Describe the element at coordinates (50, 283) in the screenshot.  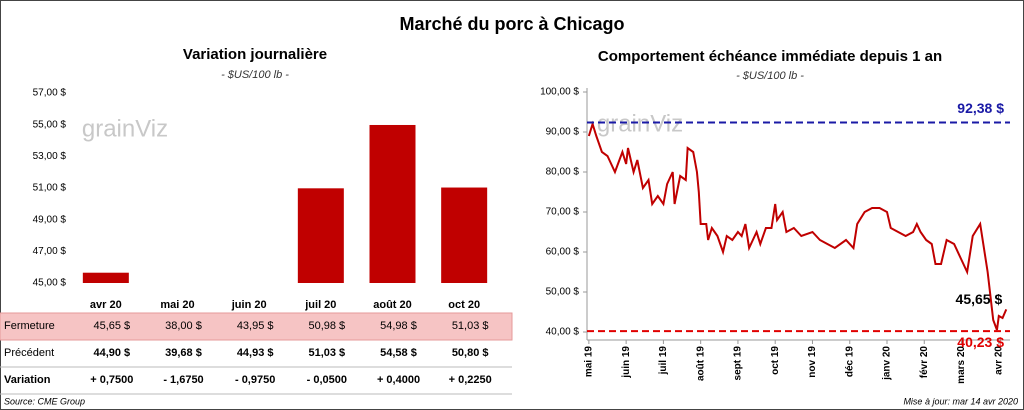
I see `y-tick-label: 45,00 $` at that location.